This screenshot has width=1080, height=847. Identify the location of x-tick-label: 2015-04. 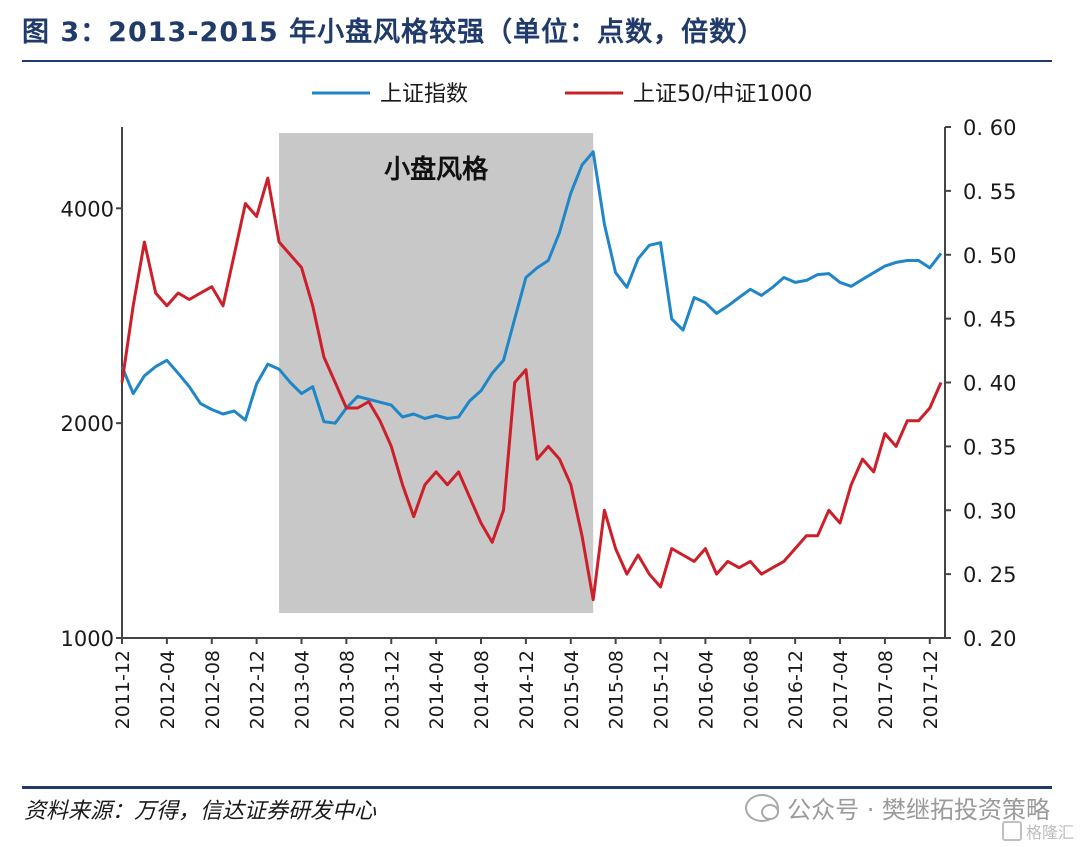
(572, 689).